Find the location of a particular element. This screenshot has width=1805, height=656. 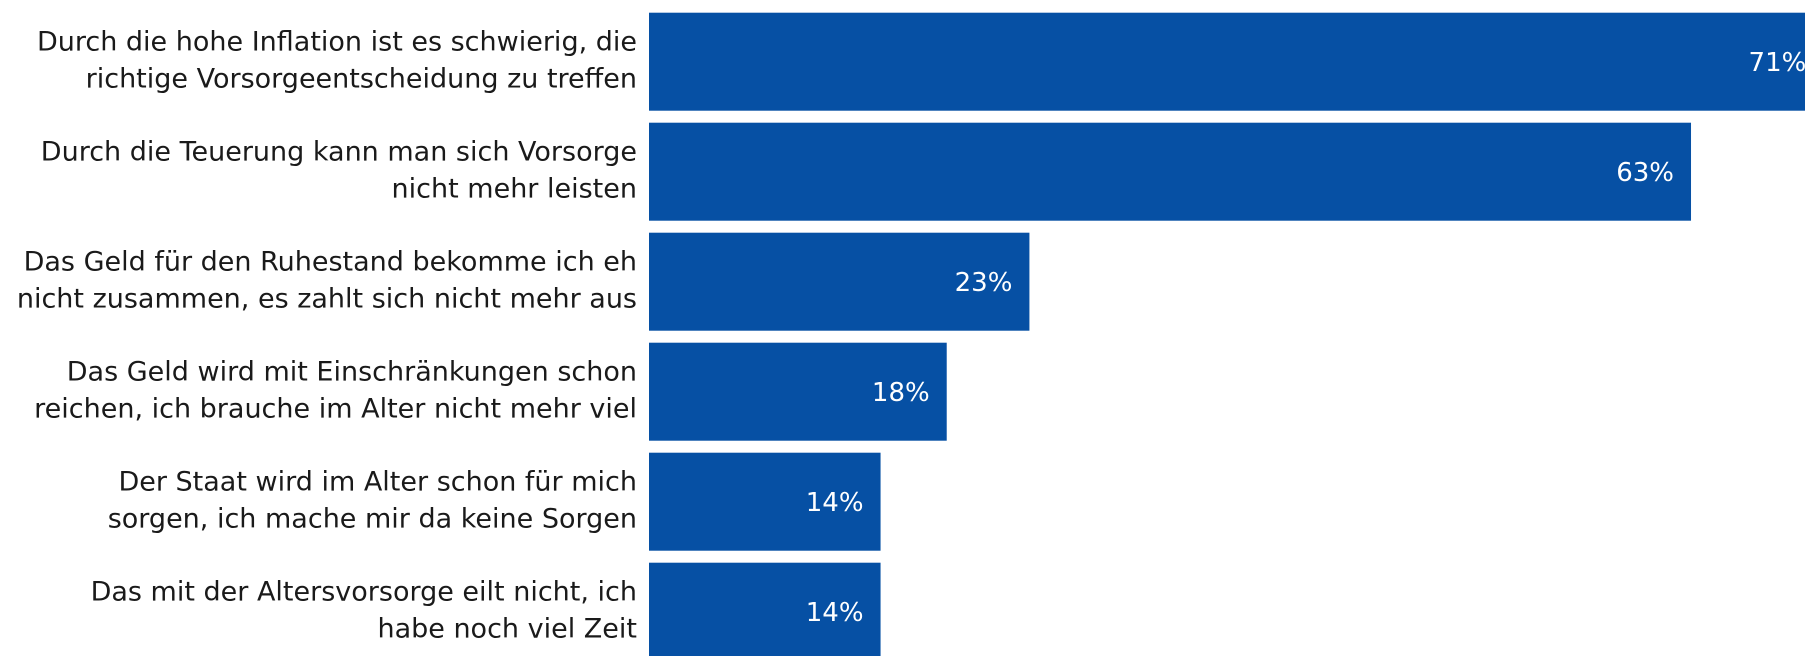

category-label: richtige Vorsorgeentscheidung zu treffen is located at coordinates (361, 79).